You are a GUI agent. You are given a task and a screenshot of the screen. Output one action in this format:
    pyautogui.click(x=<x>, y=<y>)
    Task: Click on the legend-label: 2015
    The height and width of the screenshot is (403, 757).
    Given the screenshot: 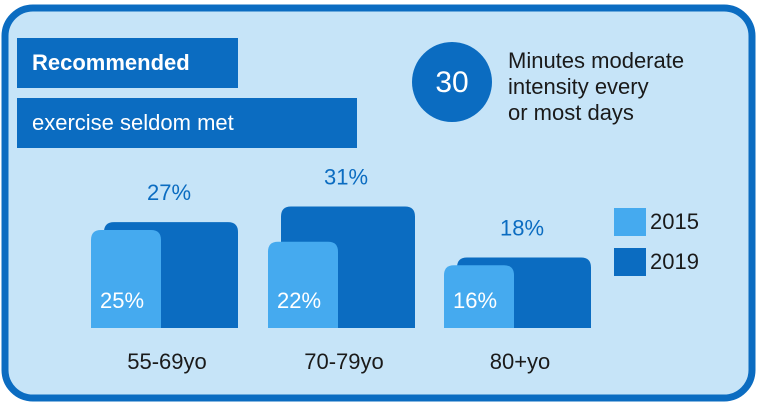 What is the action you would take?
    pyautogui.click(x=674, y=221)
    